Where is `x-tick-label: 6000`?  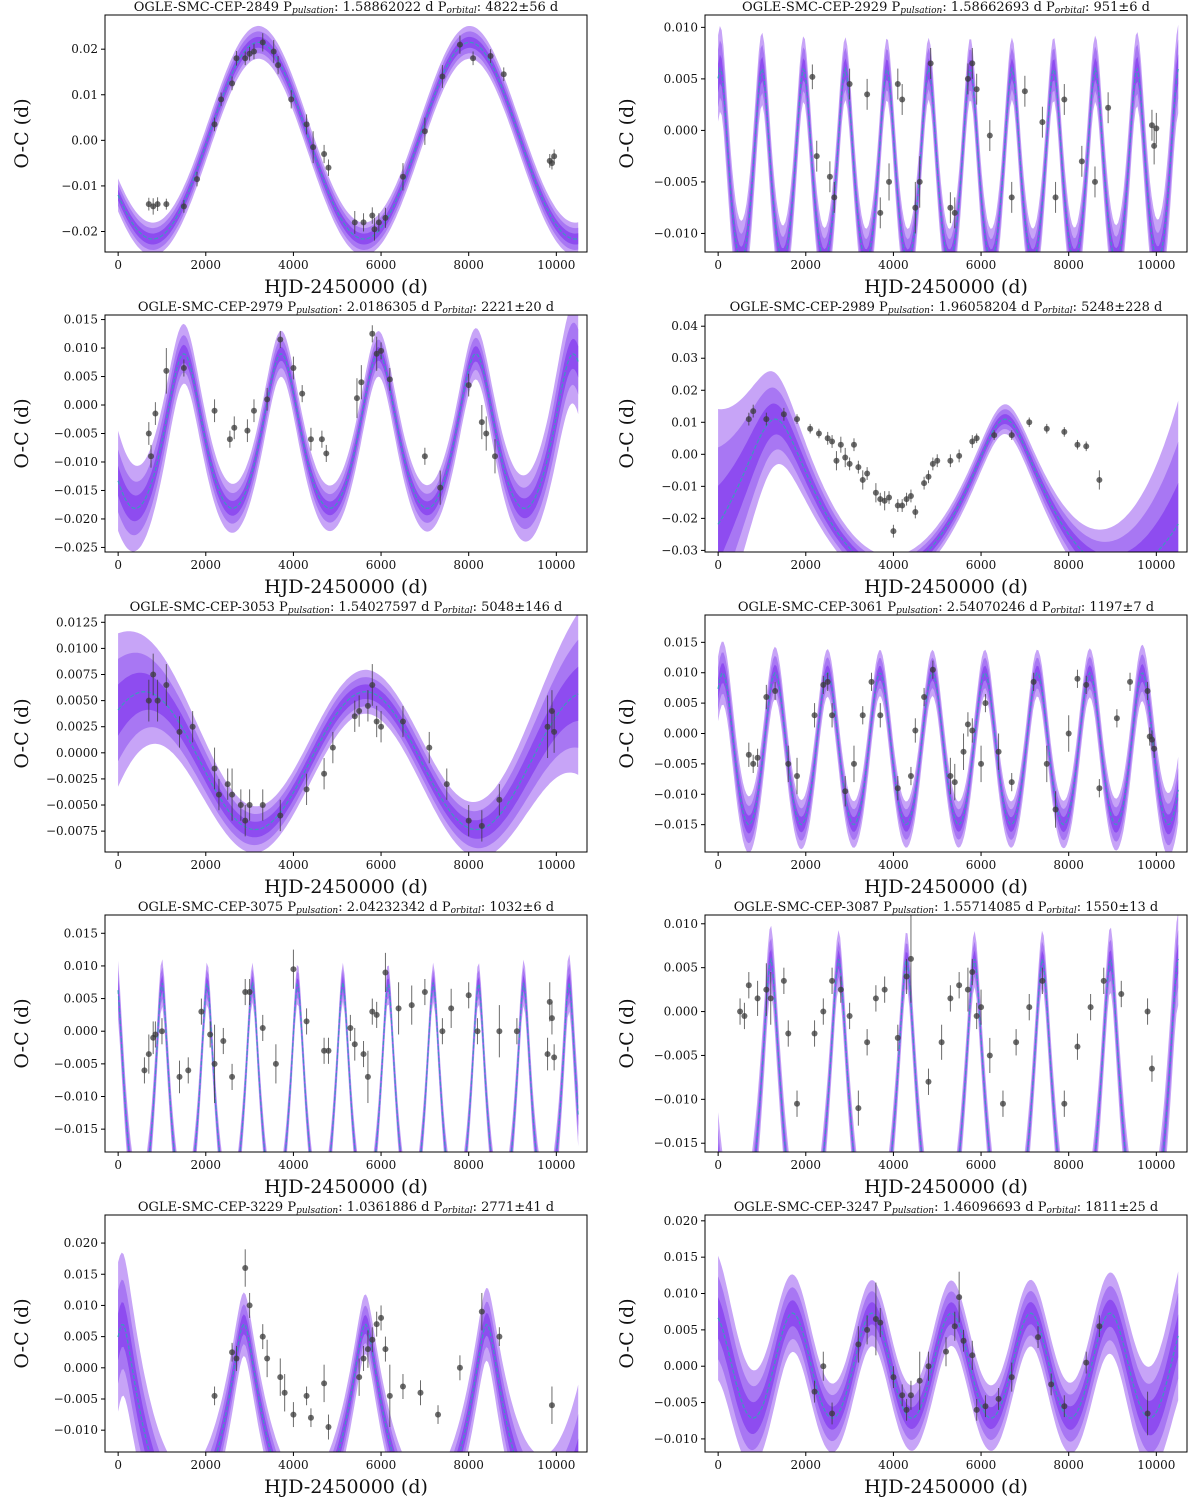
x-tick-label: 6000 is located at coordinates (381, 1465).